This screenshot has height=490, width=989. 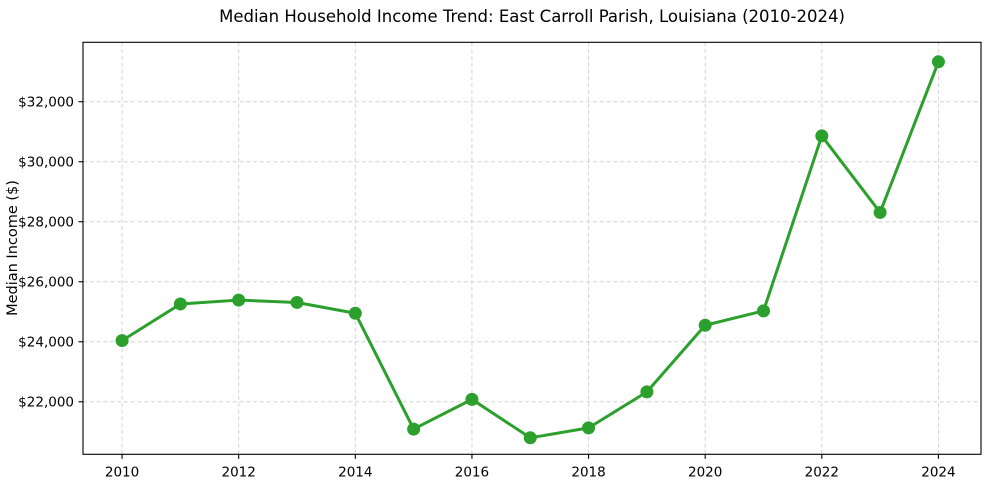 What do you see at coordinates (46, 283) in the screenshot?
I see `y-tick-label: $26,000` at bounding box center [46, 283].